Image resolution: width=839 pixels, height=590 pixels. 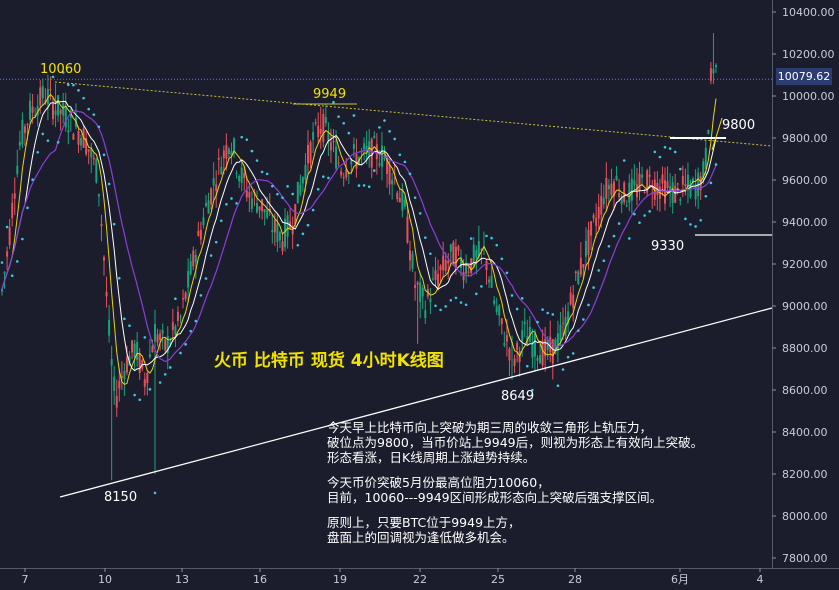 I want to click on y-tick-label: 9800.00, so click(x=805, y=138).